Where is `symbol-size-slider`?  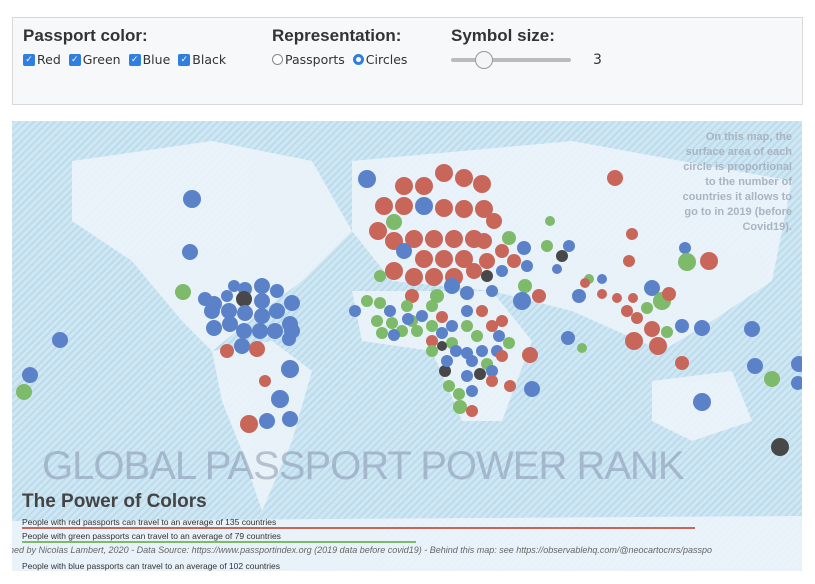
symbol-size-slider is located at coordinates (511, 60).